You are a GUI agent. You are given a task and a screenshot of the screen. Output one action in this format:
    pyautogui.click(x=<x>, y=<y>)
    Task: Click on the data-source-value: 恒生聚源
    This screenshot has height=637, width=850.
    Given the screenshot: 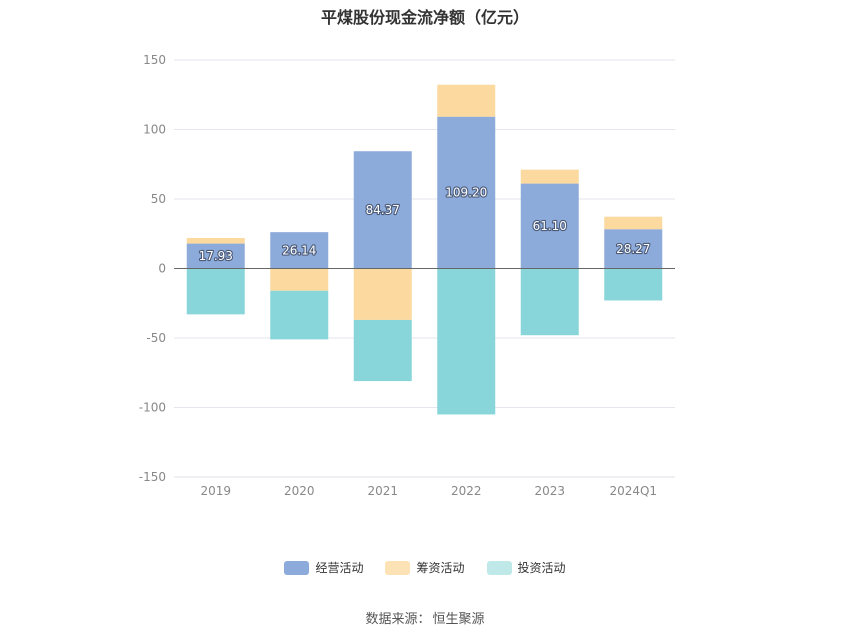 What is the action you would take?
    pyautogui.click(x=458, y=619)
    